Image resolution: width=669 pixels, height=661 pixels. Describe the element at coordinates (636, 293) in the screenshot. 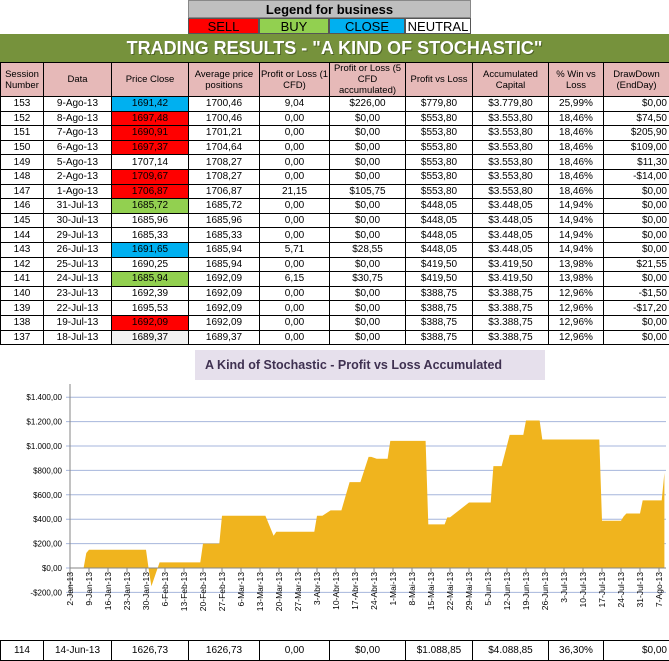

I see `table-cell: -$1,50` at that location.